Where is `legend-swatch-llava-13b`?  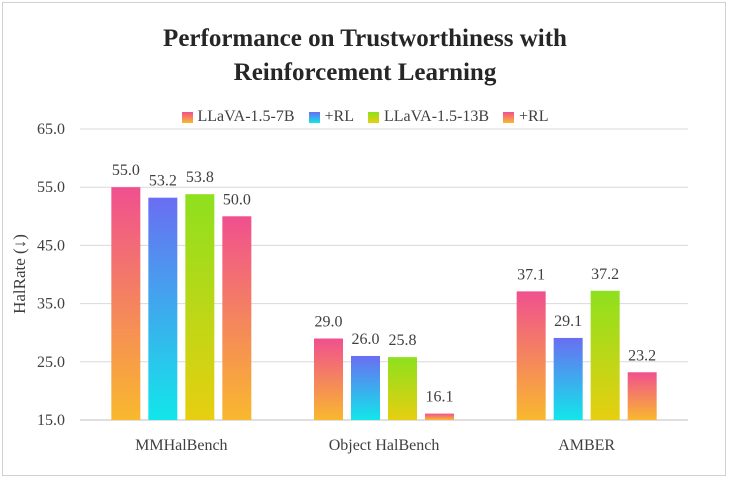
legend-swatch-llava-13b is located at coordinates (373, 117).